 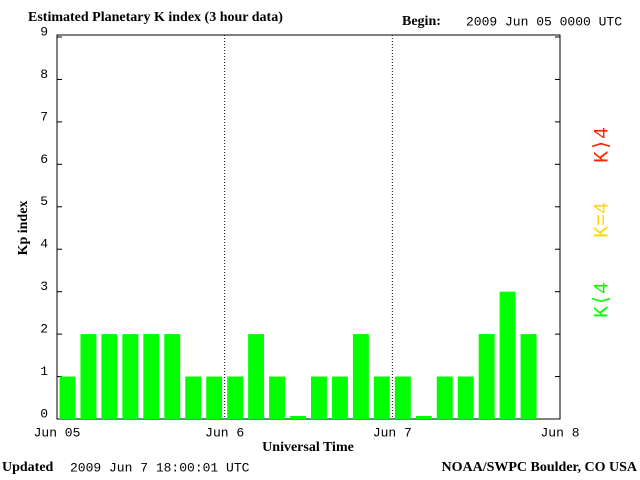 What do you see at coordinates (44, 286) in the screenshot?
I see `y-tick-label: 3` at bounding box center [44, 286].